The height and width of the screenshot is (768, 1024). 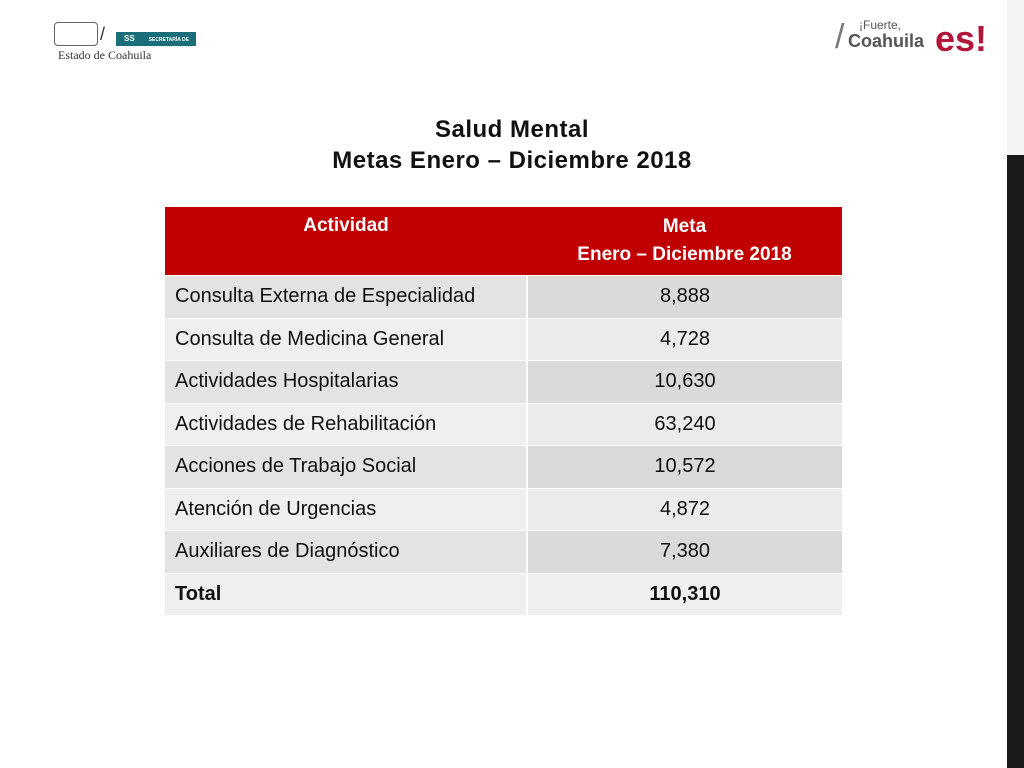 I want to click on table-row: Auxiliares de Diagnóstico 7,380, so click(x=503, y=551).